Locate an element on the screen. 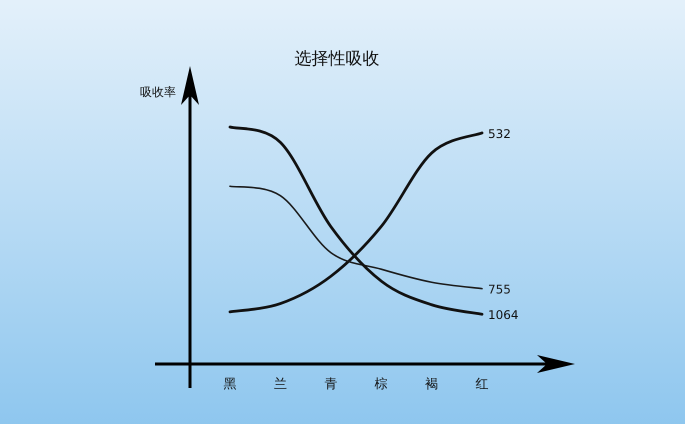 The width and height of the screenshot is (685, 424). title: 选择性吸收 is located at coordinates (337, 59).